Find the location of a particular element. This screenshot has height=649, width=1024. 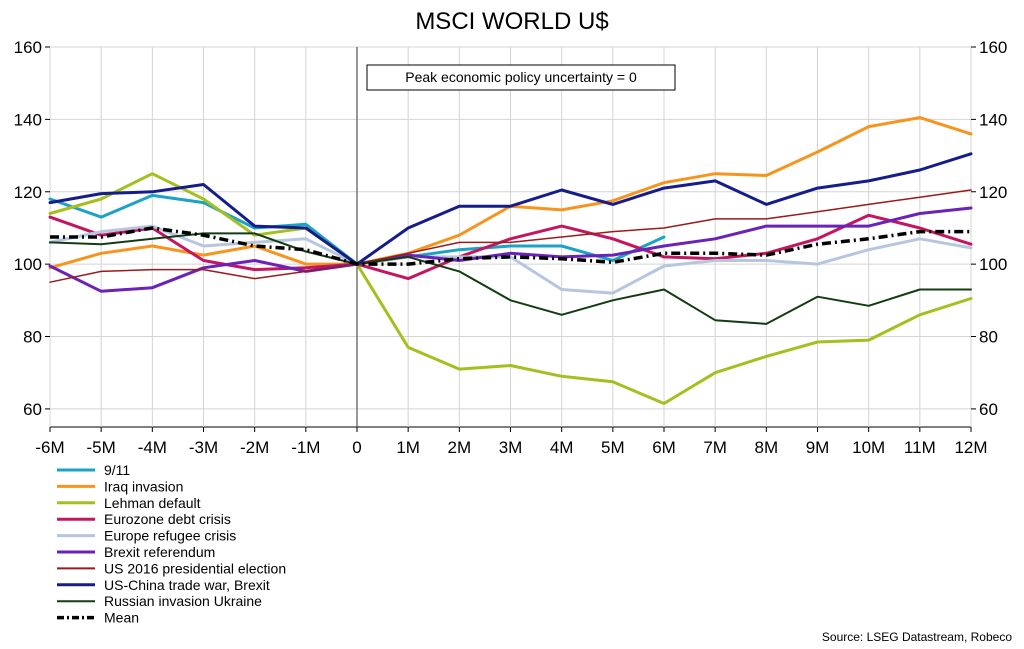

x-tick-label: 7M is located at coordinates (715, 447).